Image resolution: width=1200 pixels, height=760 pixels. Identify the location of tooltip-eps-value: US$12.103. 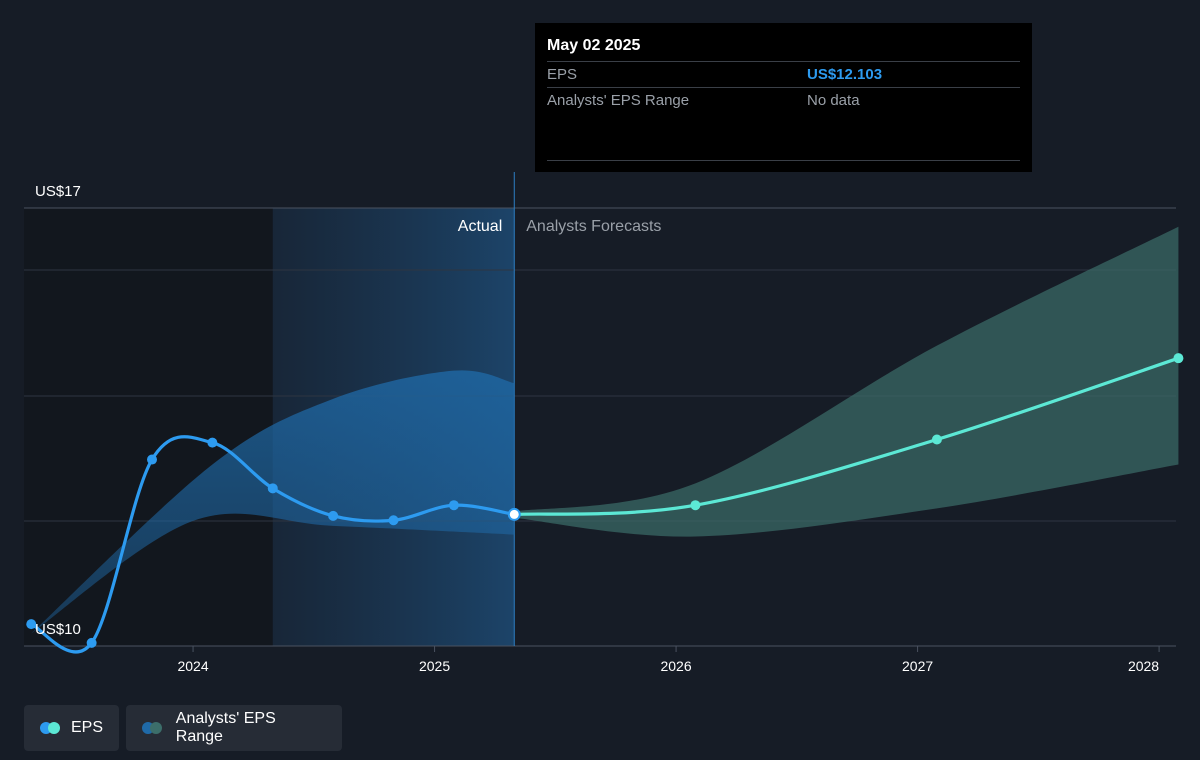
(845, 74).